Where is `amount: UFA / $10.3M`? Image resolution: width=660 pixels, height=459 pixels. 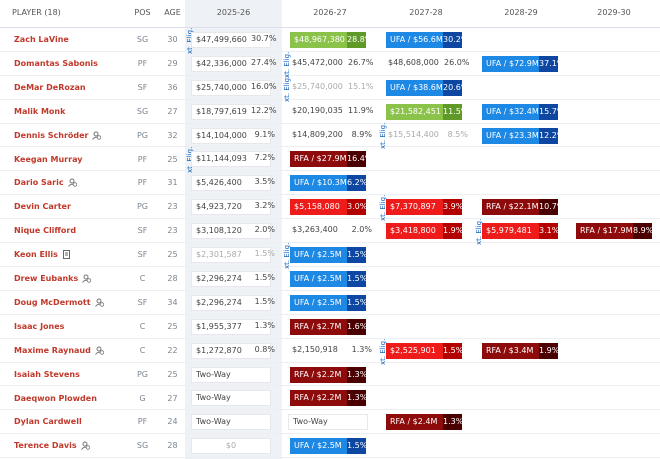
amount: UFA / $10.3M is located at coordinates (320, 183).